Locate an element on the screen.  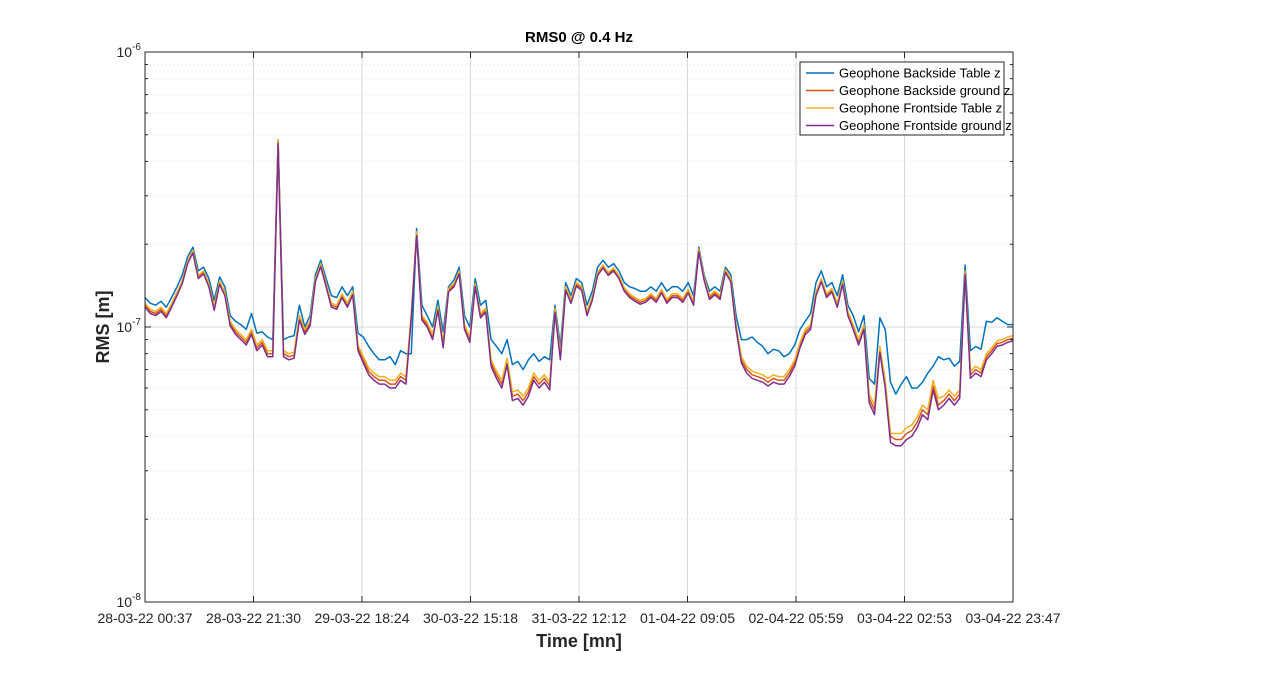
y-axis-label: RMS [m] is located at coordinates (103, 327).